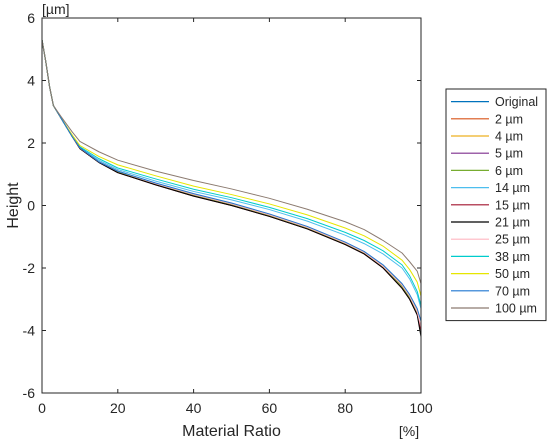 Image resolution: width=550 pixels, height=442 pixels. What do you see at coordinates (421, 408) in the screenshot?
I see `x-tick-label: 100` at bounding box center [421, 408].